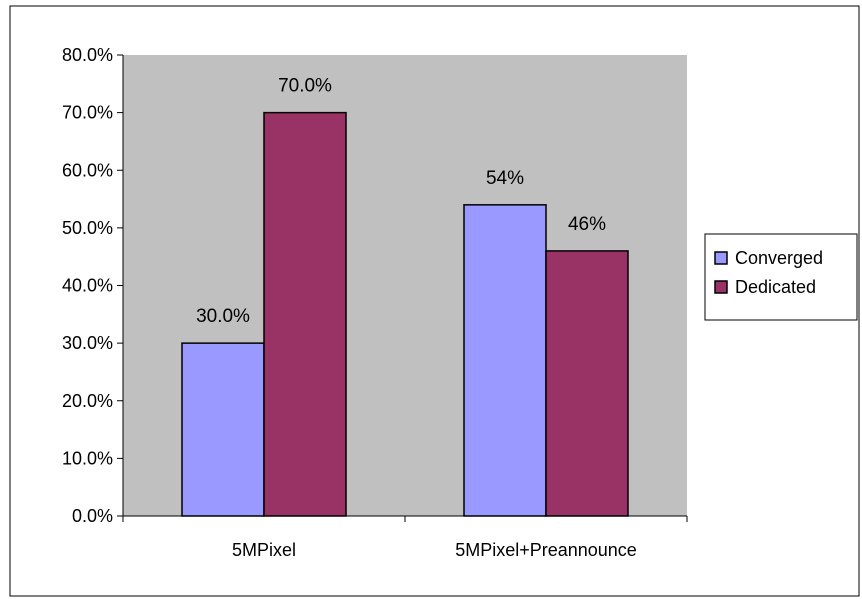 This screenshot has height=599, width=862. I want to click on y-tick-label: 40.0%, so click(87, 286).